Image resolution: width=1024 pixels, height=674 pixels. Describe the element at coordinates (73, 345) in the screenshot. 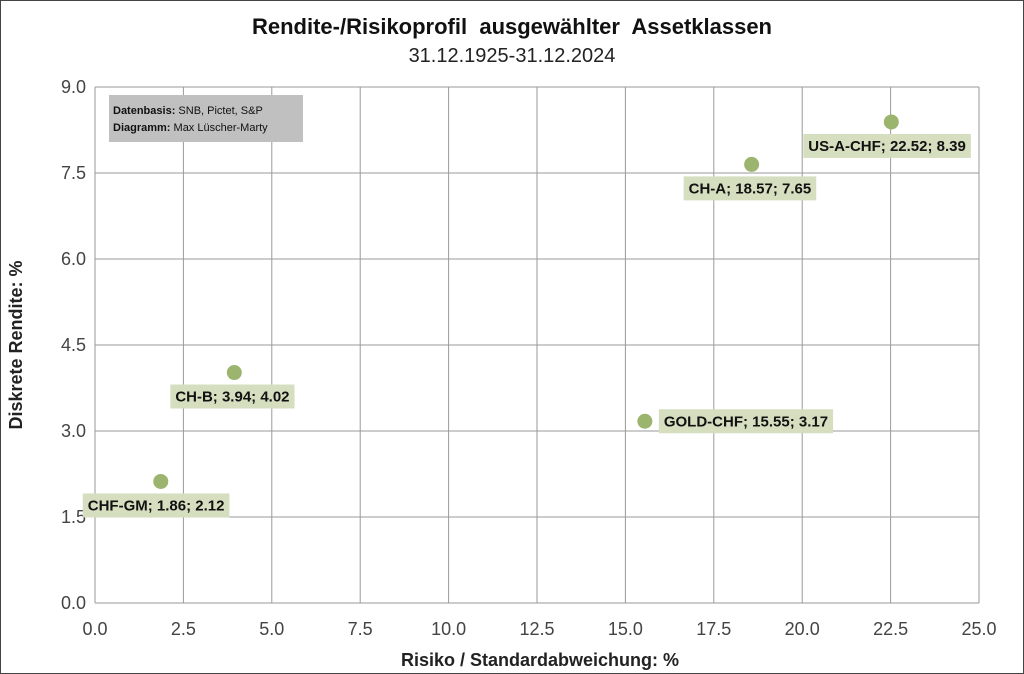

I see `y-tick-label: 4.5` at that location.